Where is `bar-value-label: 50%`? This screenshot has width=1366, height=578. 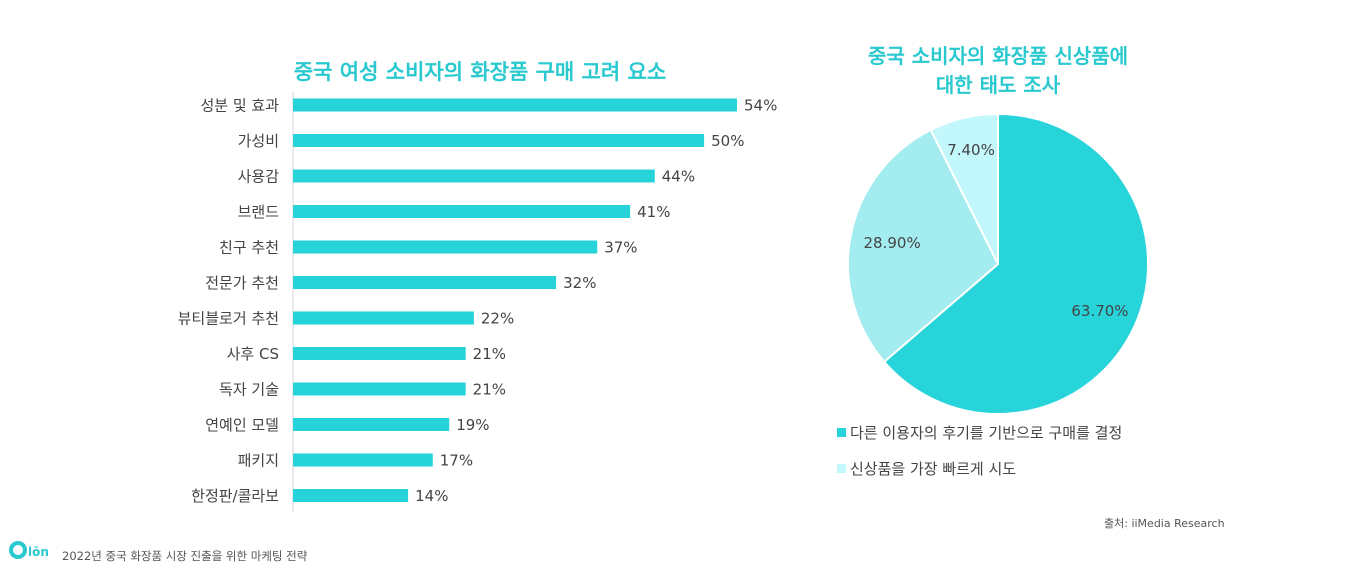
bar-value-label: 50% is located at coordinates (727, 141).